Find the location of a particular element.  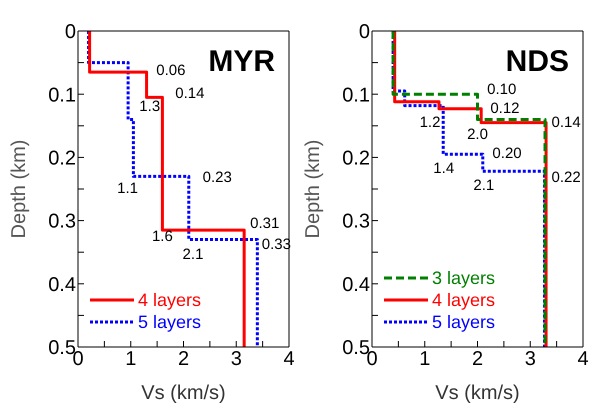

annotation: 0.23 is located at coordinates (217, 177).